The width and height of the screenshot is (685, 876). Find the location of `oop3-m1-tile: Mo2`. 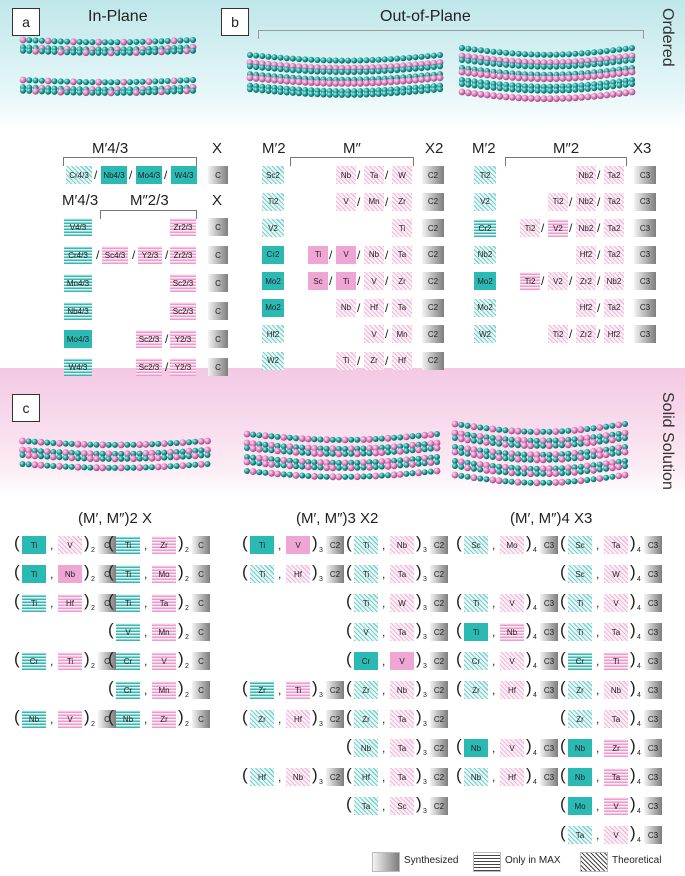

oop3-m1-tile: Mo2 is located at coordinates (485, 281).